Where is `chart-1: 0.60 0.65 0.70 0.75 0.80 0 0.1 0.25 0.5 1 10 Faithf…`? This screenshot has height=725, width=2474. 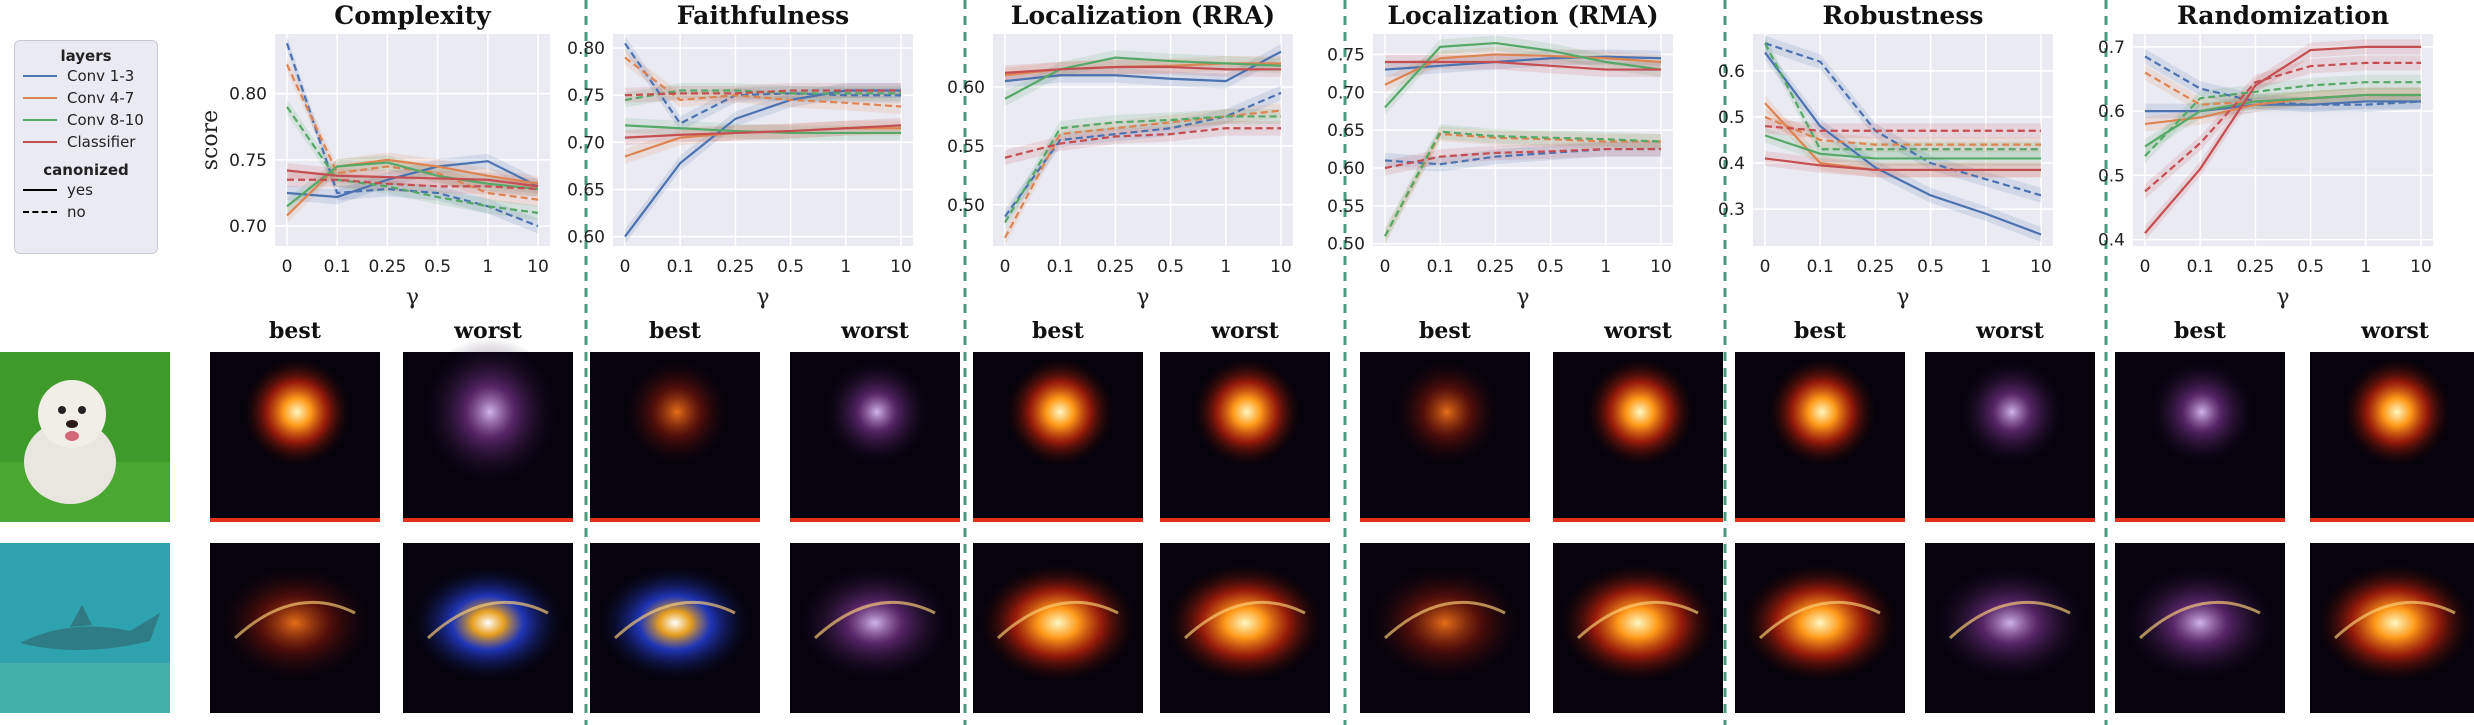
chart-1: 0.60 0.65 0.70 0.75 0.80 0 0.1 0.25 0.5 1 10 Faithf… is located at coordinates (740, 155).